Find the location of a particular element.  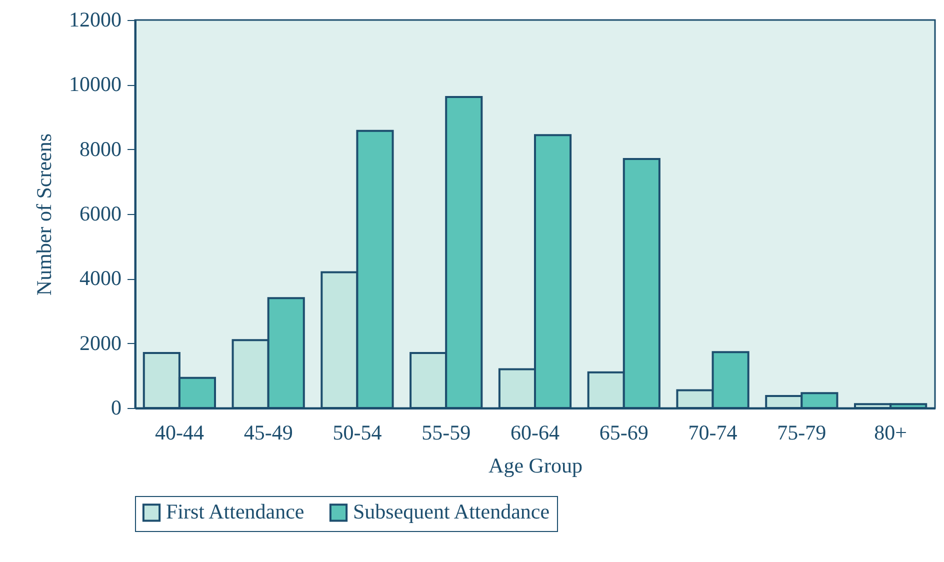

y-tick-label: 4000 is located at coordinates (101, 278).